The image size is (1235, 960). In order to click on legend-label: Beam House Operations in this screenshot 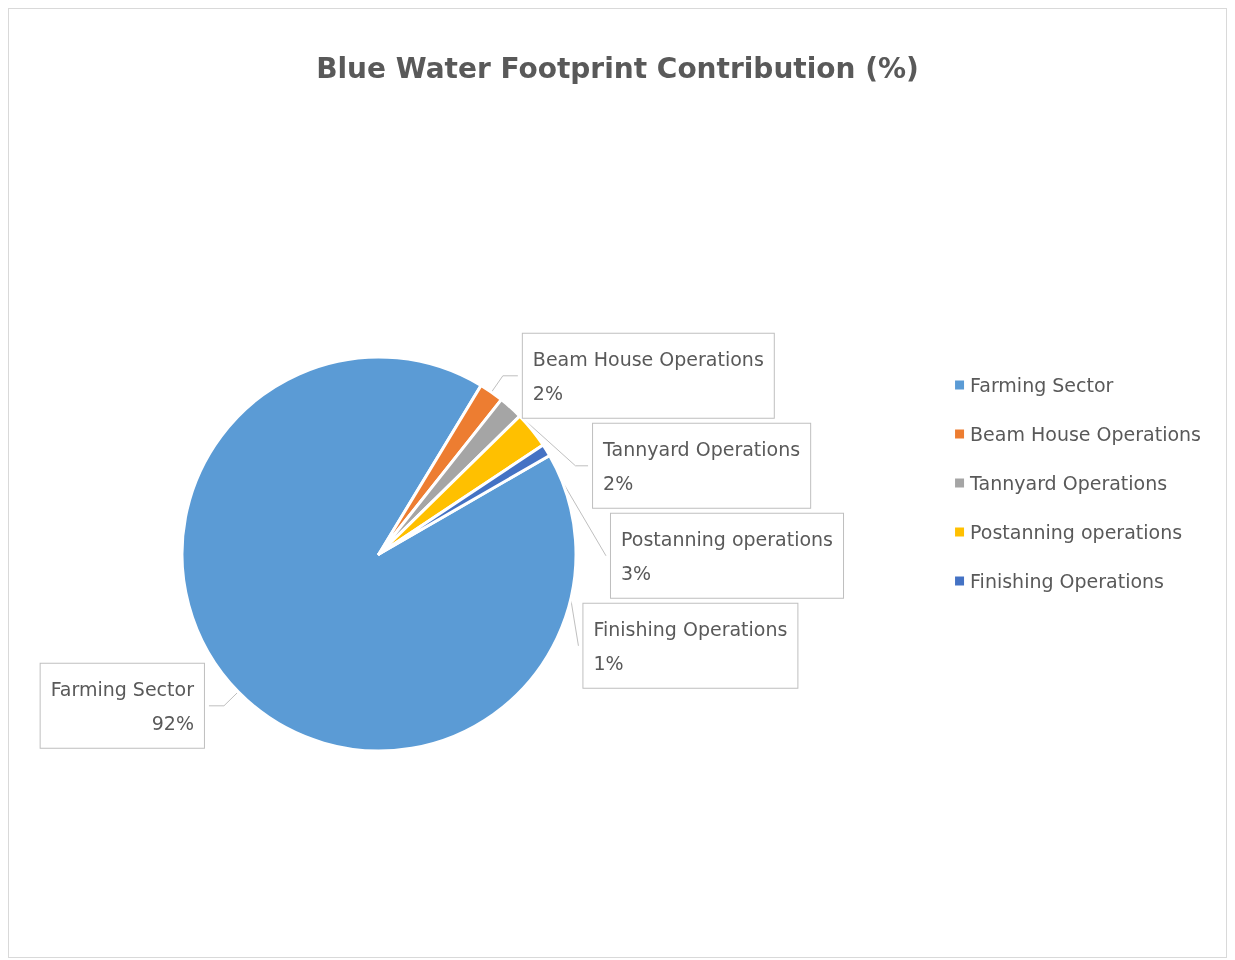, I will do `click(1085, 434)`.